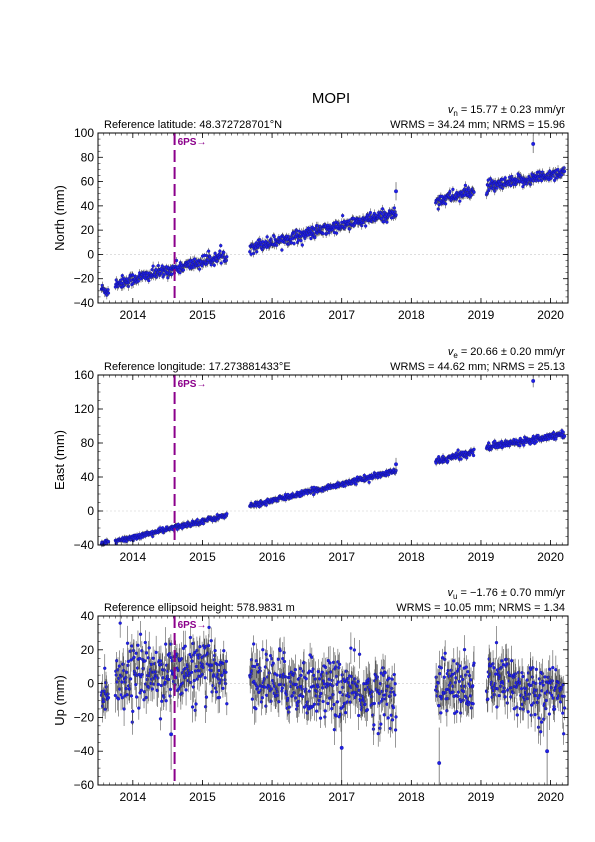 Image resolution: width=595 pixels, height=842 pixels. I want to click on reference-text: Reference latitude: 48.372728701°N, so click(193, 125).